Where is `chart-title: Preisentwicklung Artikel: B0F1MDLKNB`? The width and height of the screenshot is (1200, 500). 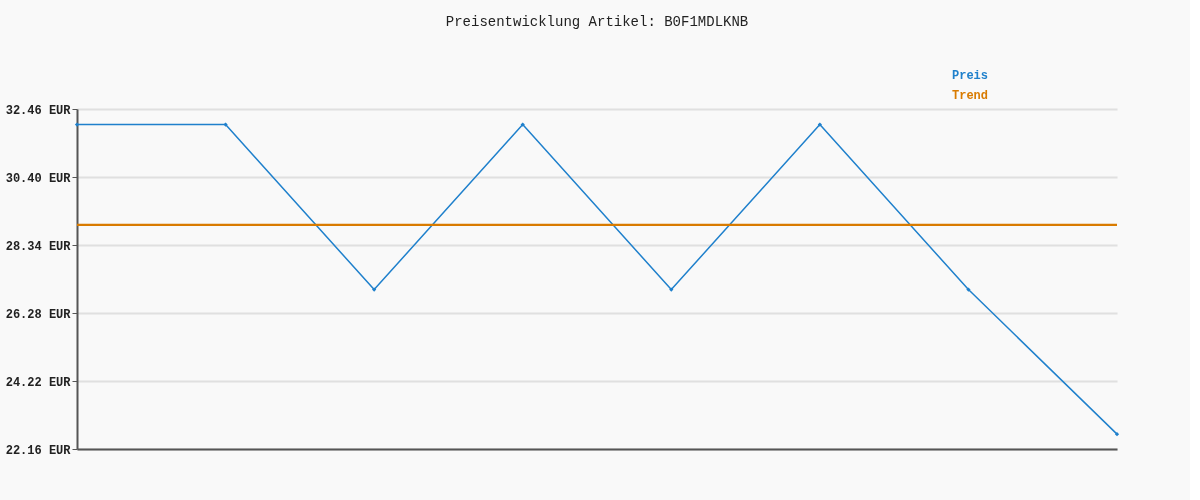
chart-title: Preisentwicklung Artikel: B0F1MDLKNB is located at coordinates (597, 22).